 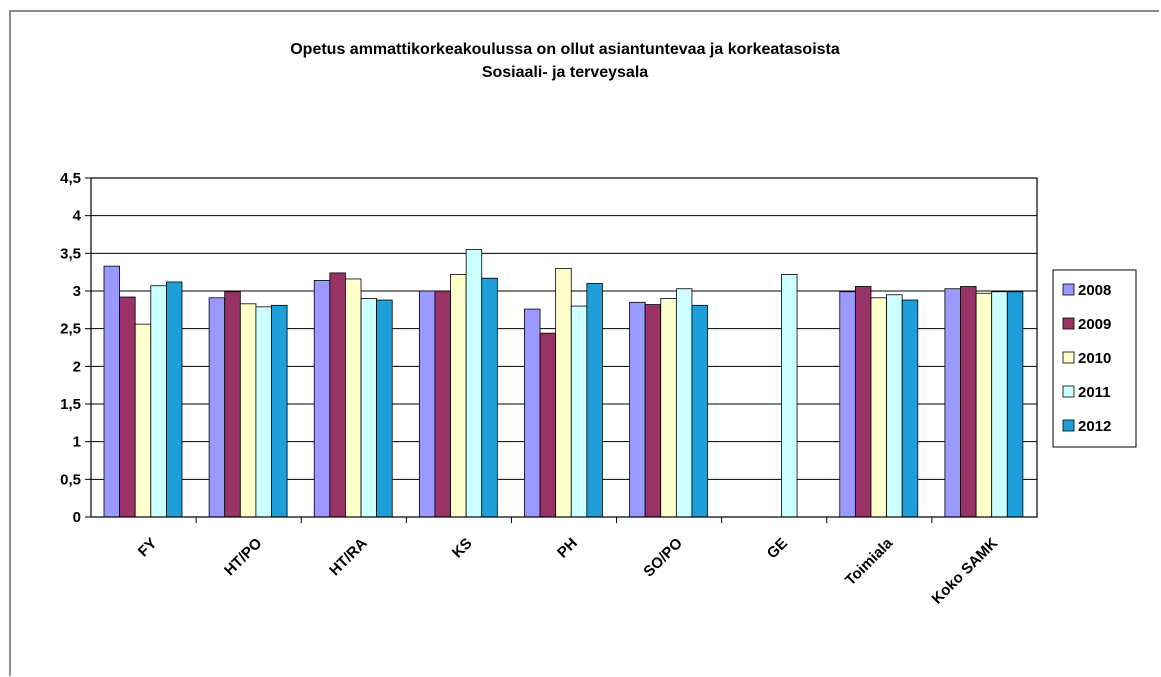 I want to click on legend-swatch-2009, so click(x=1068, y=323).